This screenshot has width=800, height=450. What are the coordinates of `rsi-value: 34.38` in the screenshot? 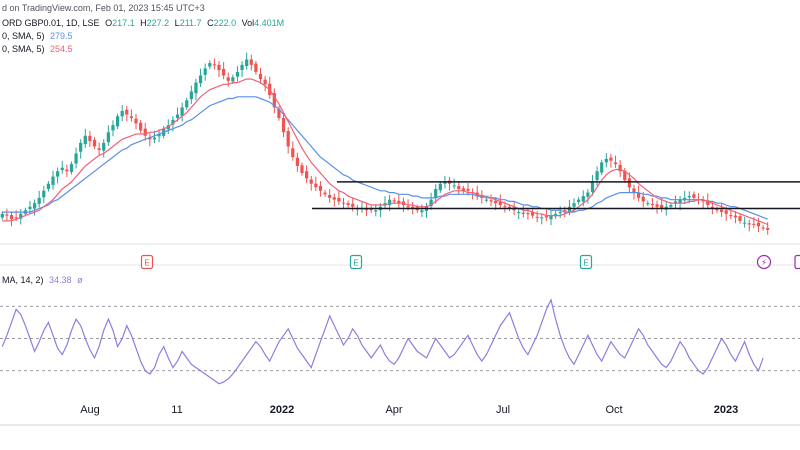 It's located at (60, 280).